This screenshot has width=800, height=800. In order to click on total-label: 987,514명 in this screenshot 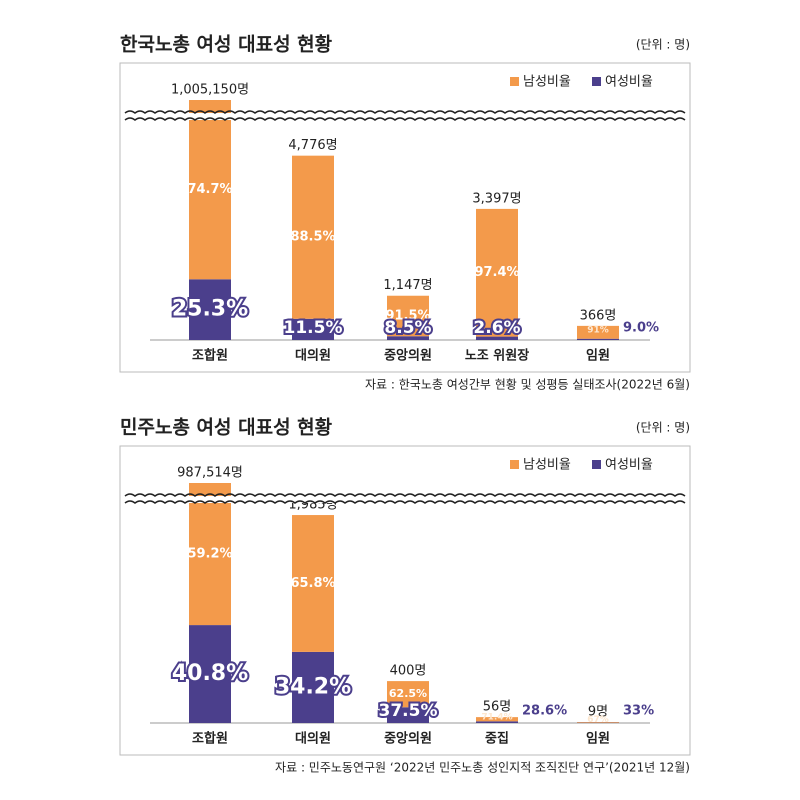, I will do `click(210, 473)`.